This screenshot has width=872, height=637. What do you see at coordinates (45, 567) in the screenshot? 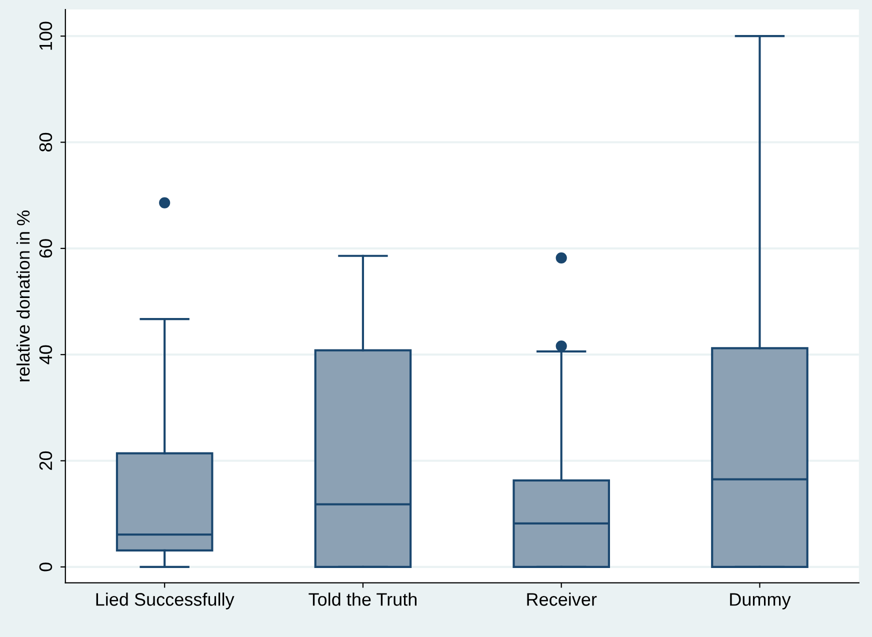
I see `y-tick-label: 0` at bounding box center [45, 567].